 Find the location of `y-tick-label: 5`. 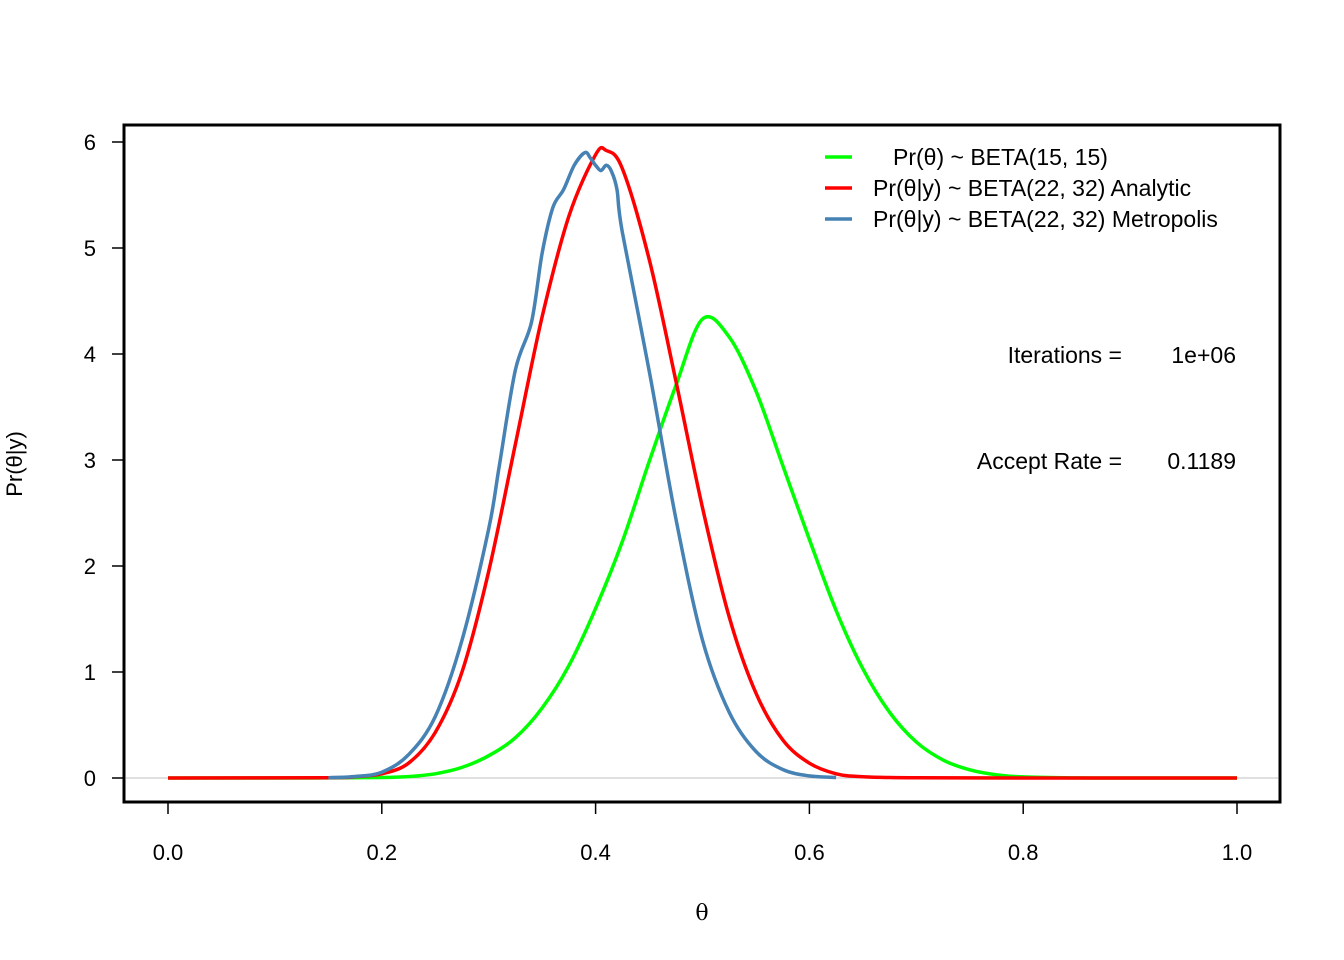

y-tick-label: 5 is located at coordinates (90, 248).